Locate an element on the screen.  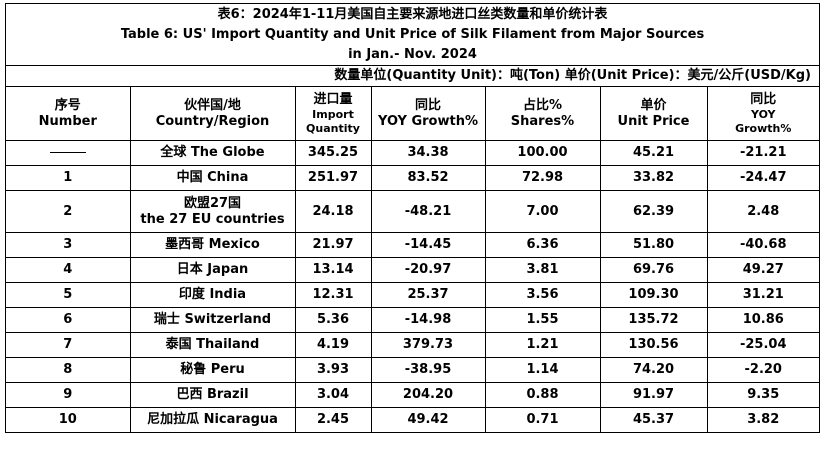
row-share: 1.21 is located at coordinates (542, 345).